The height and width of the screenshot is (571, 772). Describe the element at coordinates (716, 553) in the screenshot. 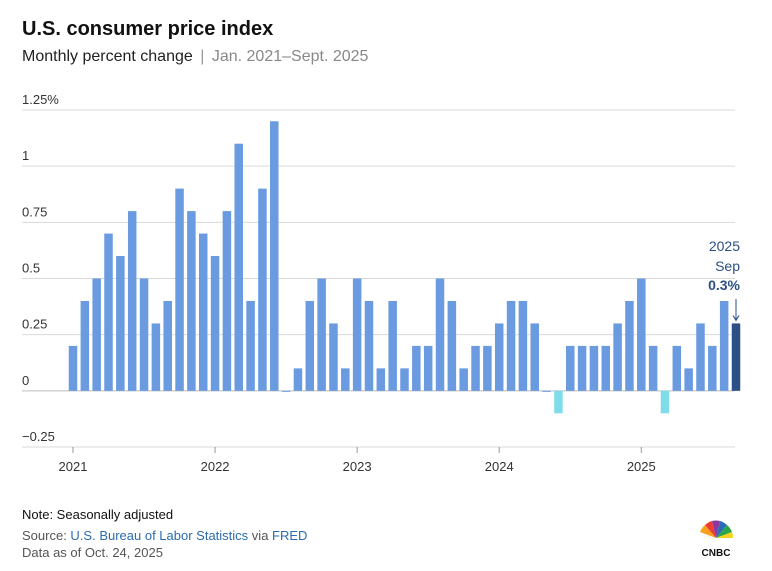

I see `logo-text: CNBC` at that location.